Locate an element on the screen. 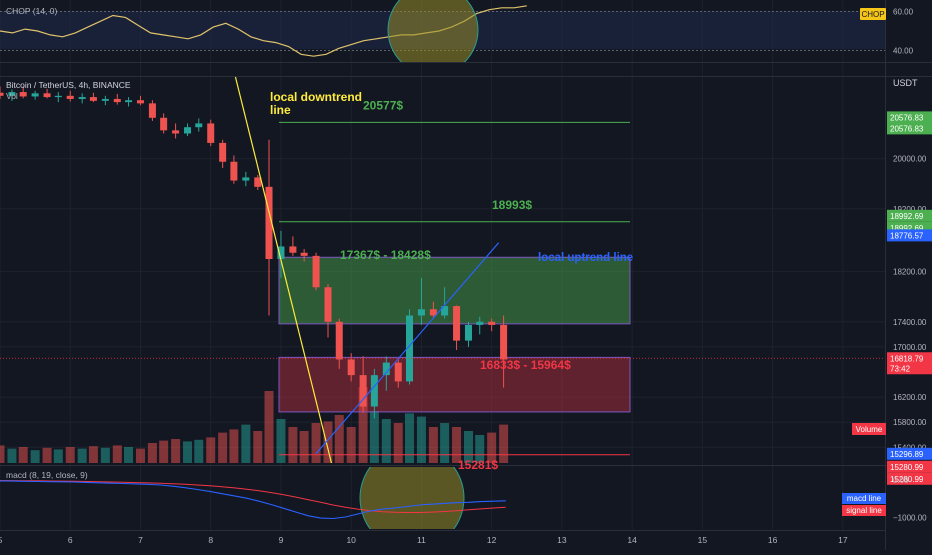 This screenshot has height=555, width=932. symbol-title: Bitcoin / TetherUS, 4h, BINANCE is located at coordinates (68, 85).